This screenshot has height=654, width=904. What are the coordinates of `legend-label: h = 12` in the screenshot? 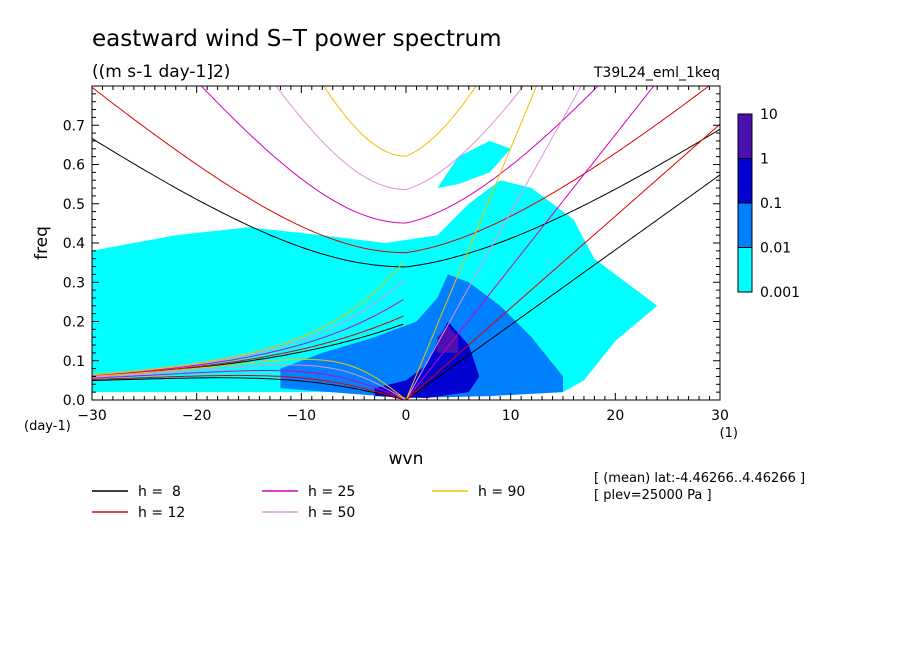 It's located at (161, 513).